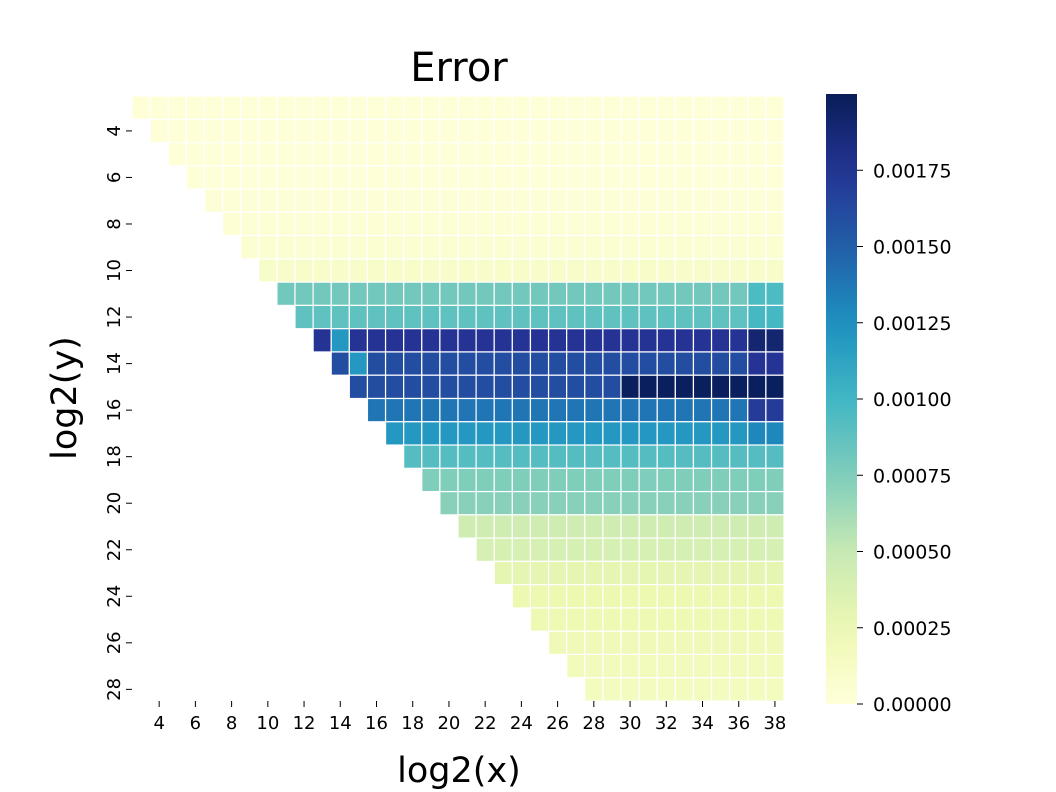  I want to click on colorbar-tick-label: 0.00025, so click(912, 629).